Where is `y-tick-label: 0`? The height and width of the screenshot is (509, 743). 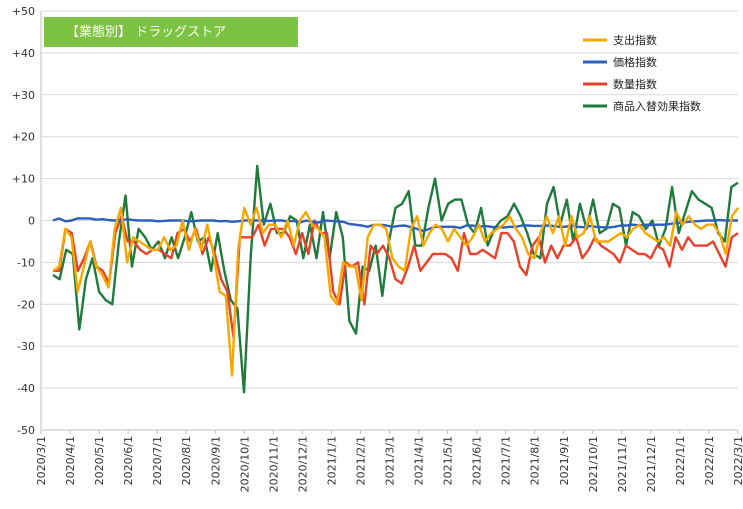 y-tick-label: 0 is located at coordinates (31, 221).